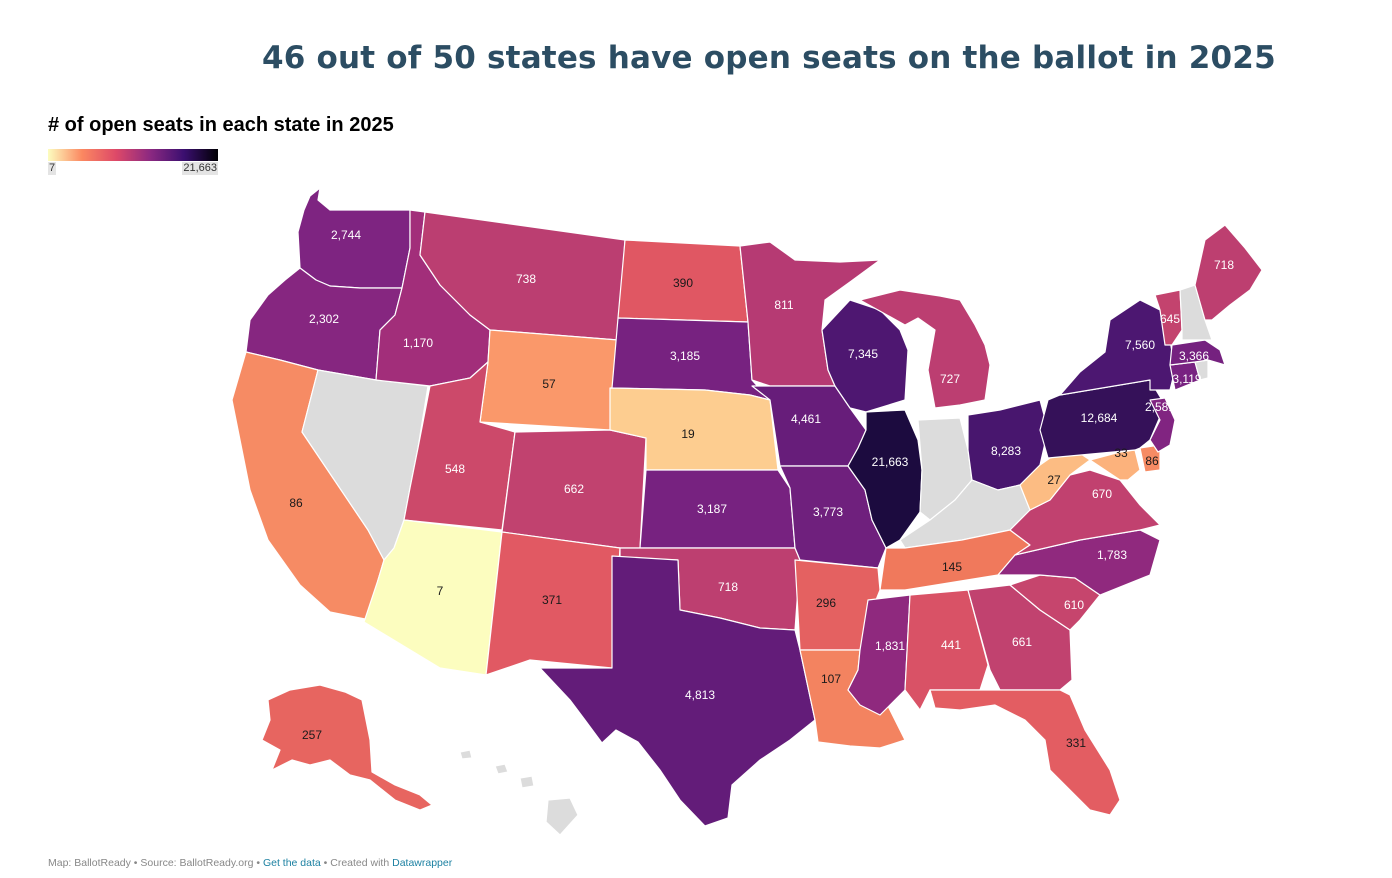 Image resolution: width=1392 pixels, height=878 pixels. What do you see at coordinates (783, 305) in the screenshot?
I see `state-label-mn: 811` at bounding box center [783, 305].